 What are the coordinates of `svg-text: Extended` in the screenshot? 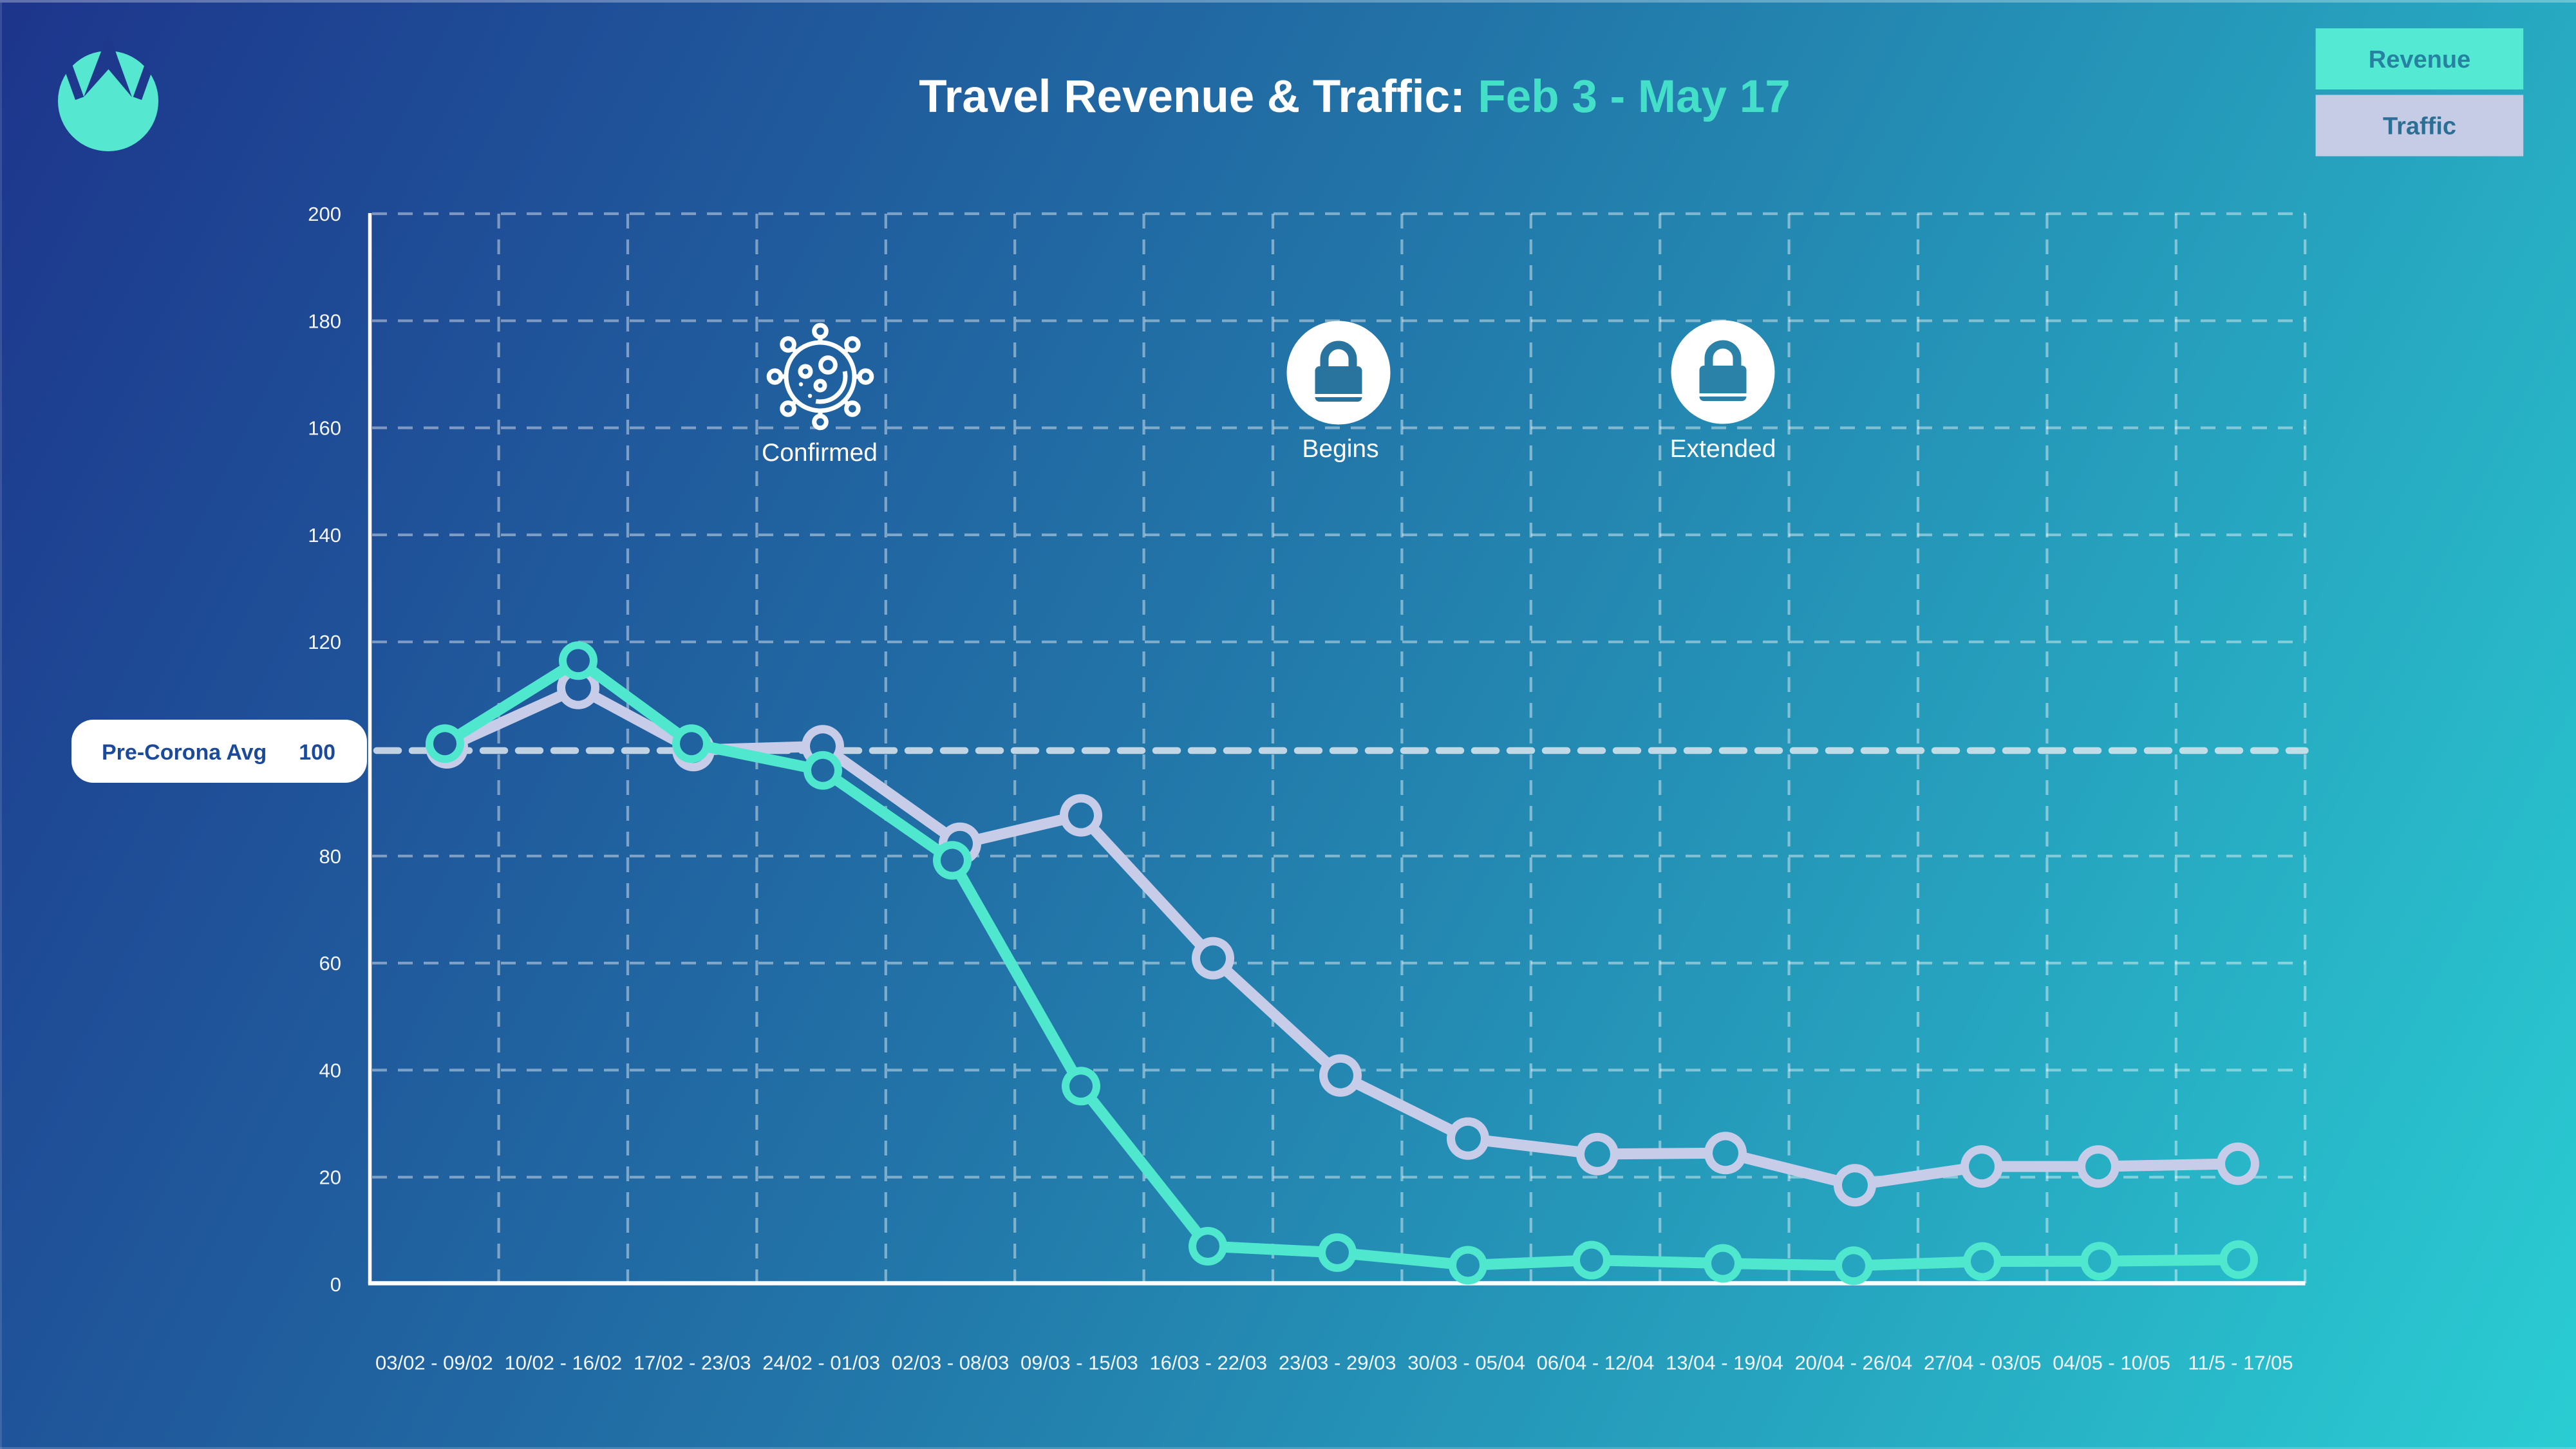 It's located at (1723, 449).